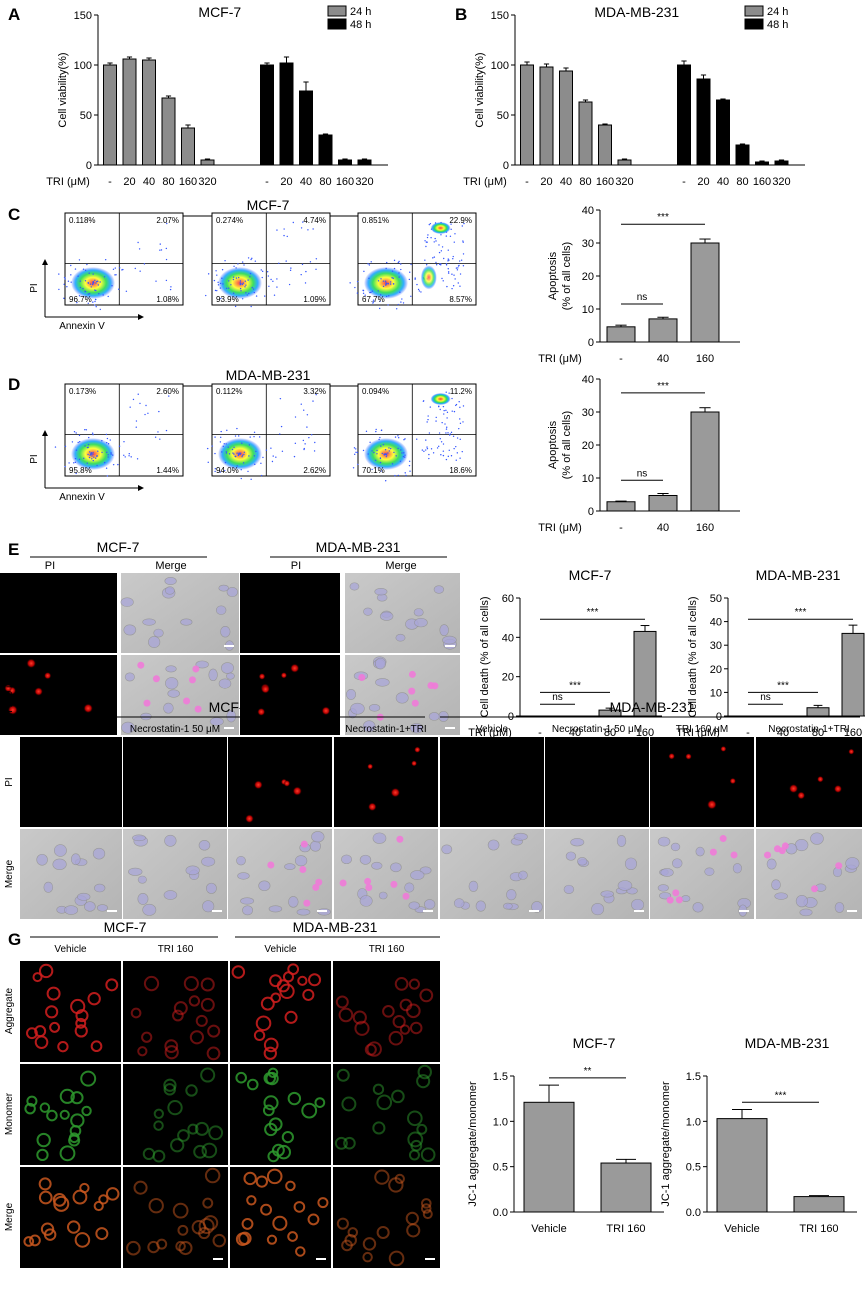  What do you see at coordinates (82, 391) in the screenshot?
I see `quadrant-value: 0.173%` at bounding box center [82, 391].